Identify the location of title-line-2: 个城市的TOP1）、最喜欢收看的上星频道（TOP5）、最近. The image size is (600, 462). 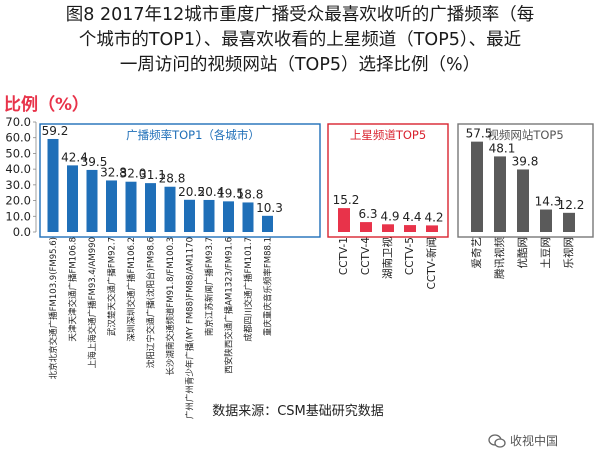
(300, 40).